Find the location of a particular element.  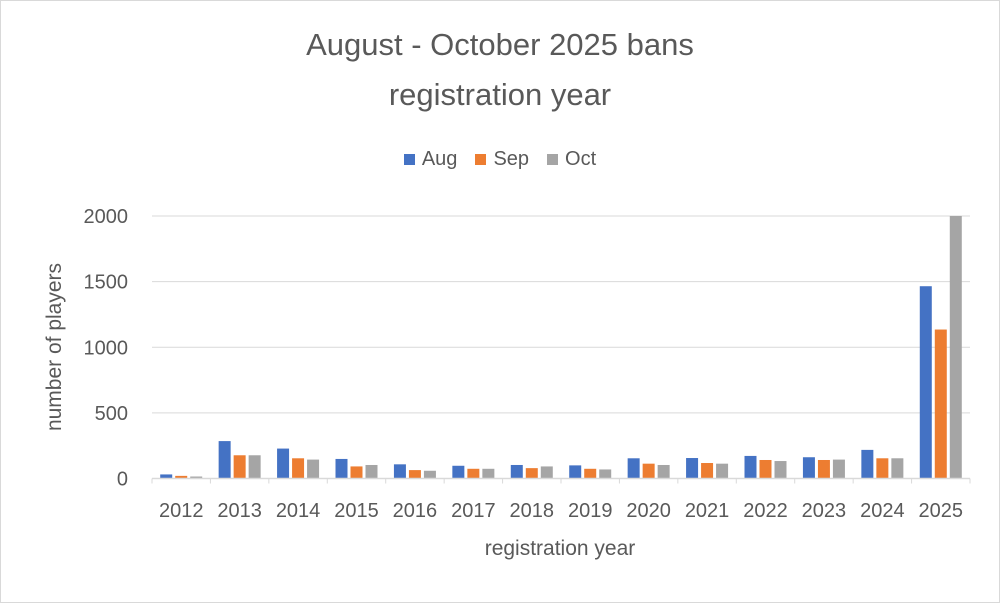

x-tick-label: 2019 is located at coordinates (590, 511).